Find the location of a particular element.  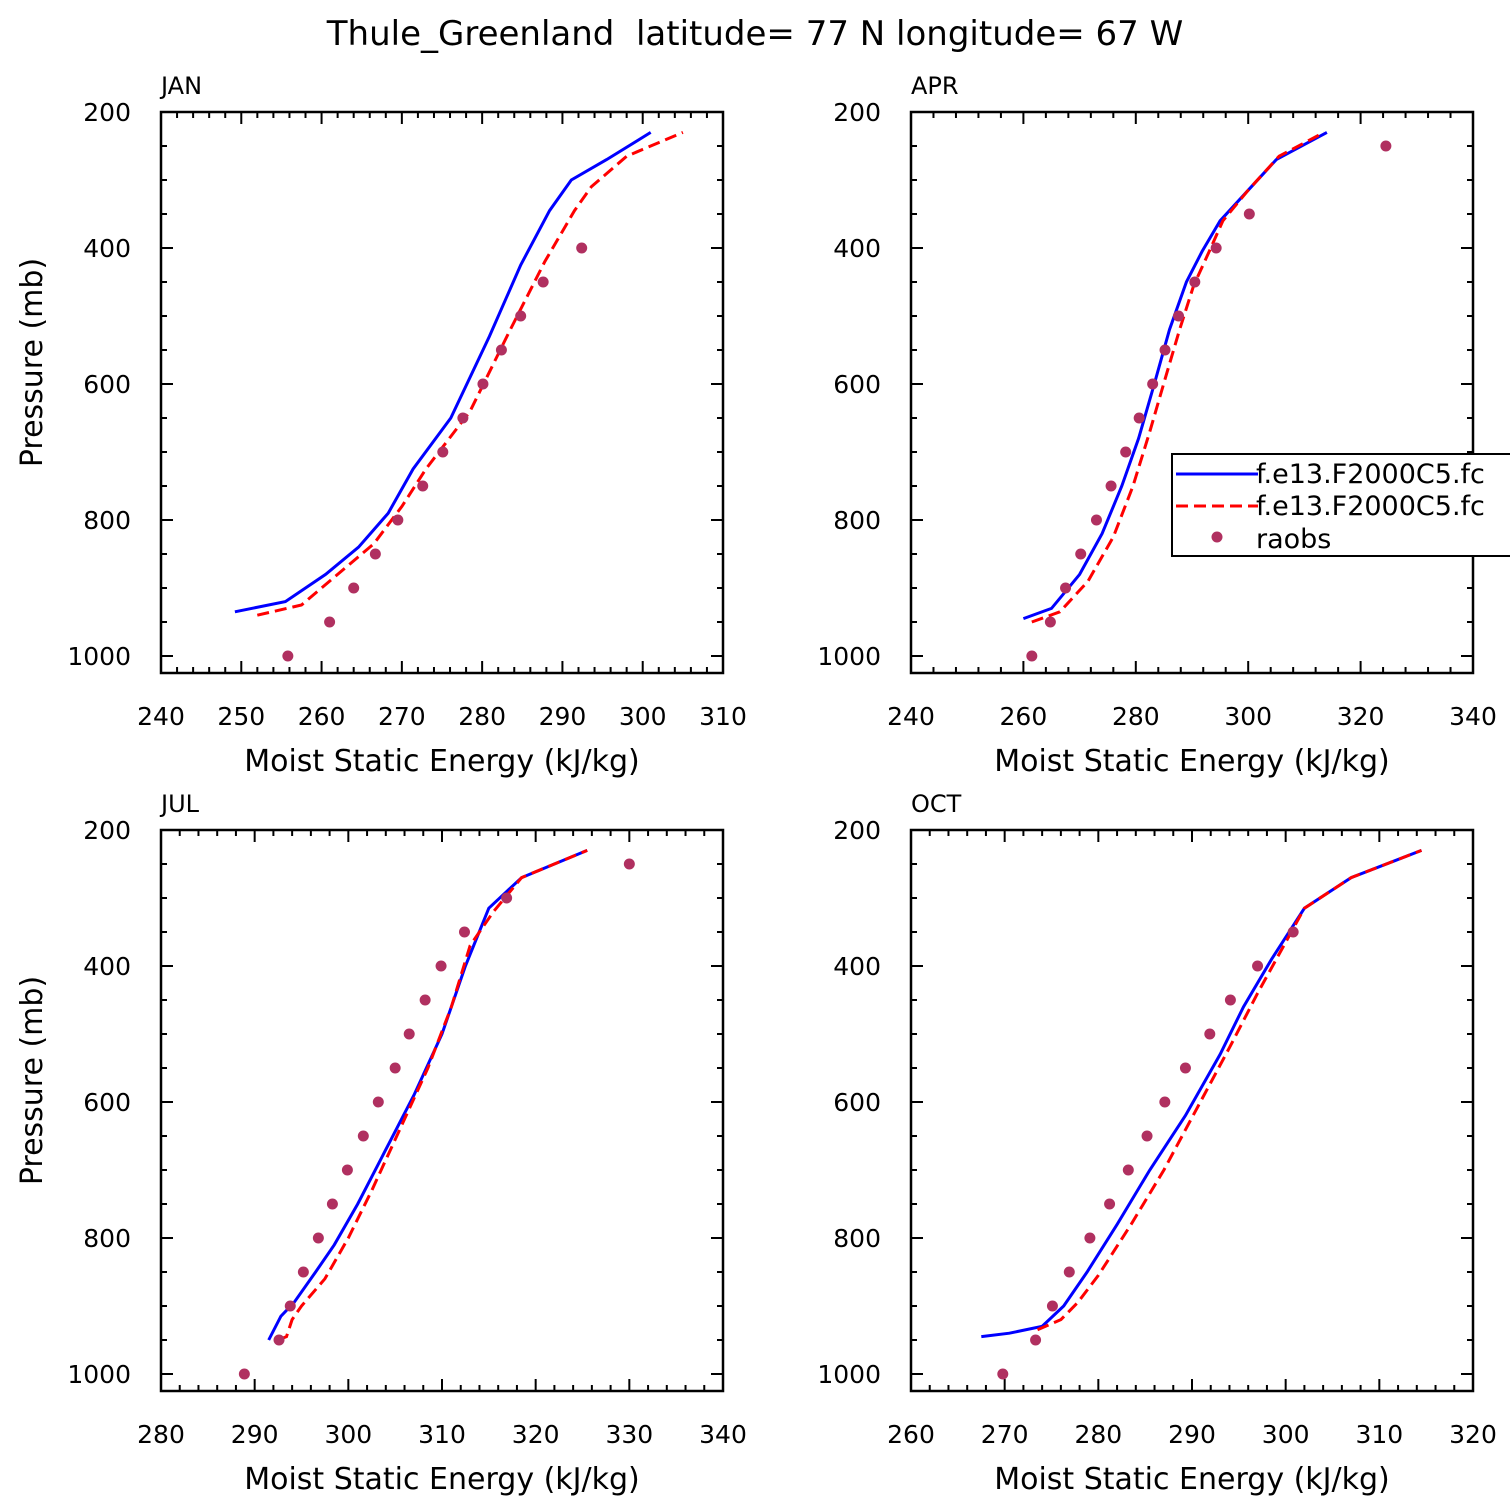

legend-box is located at coordinates (1340, 505).